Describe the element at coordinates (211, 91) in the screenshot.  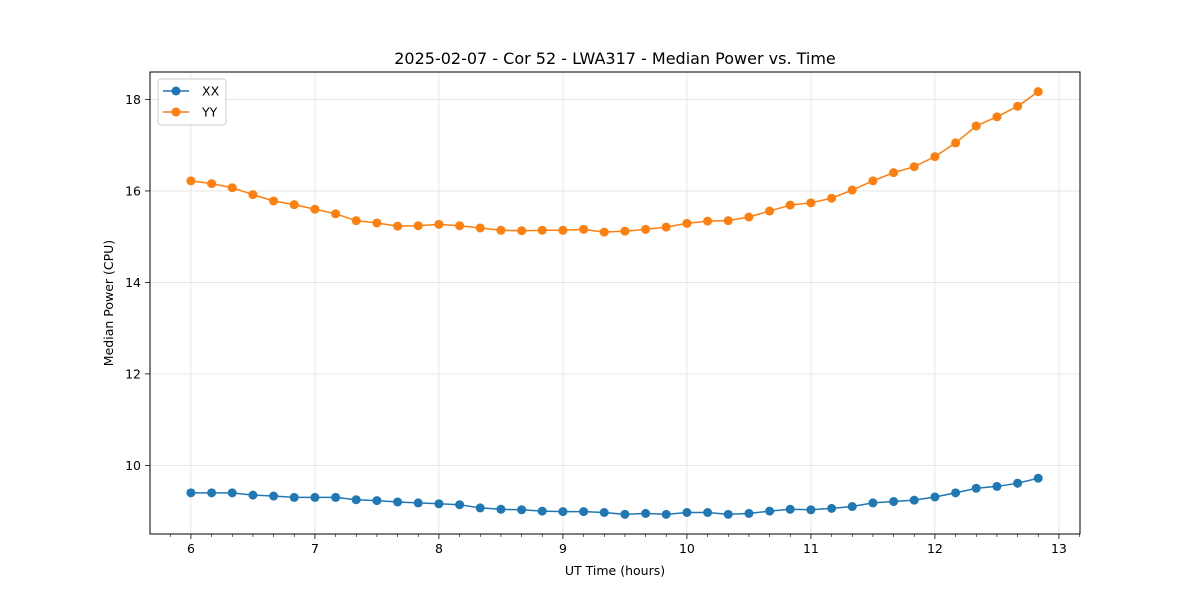
I see `legend-label-xx: XX` at that location.